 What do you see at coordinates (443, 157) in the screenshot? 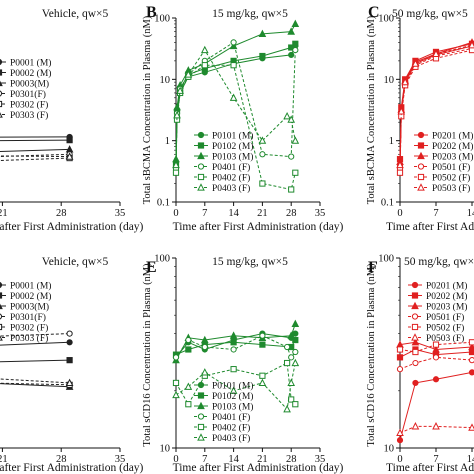
I see `panel-c-legend-item: P0203 (M)` at bounding box center [443, 157].